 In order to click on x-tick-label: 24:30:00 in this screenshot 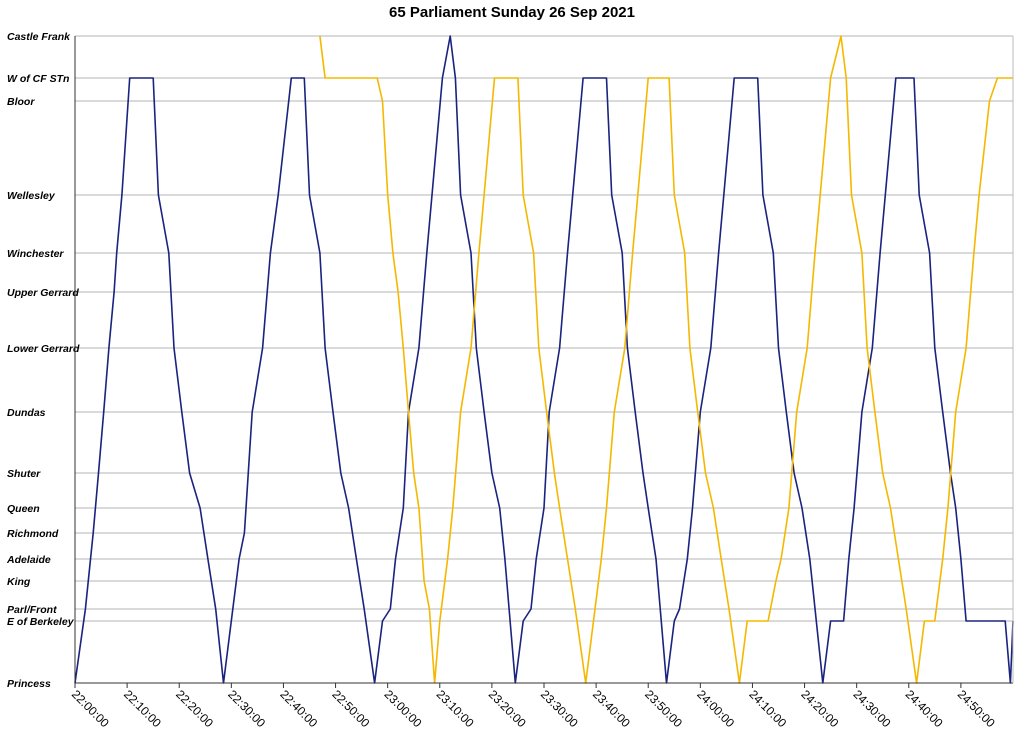, I will do `click(872, 708)`.